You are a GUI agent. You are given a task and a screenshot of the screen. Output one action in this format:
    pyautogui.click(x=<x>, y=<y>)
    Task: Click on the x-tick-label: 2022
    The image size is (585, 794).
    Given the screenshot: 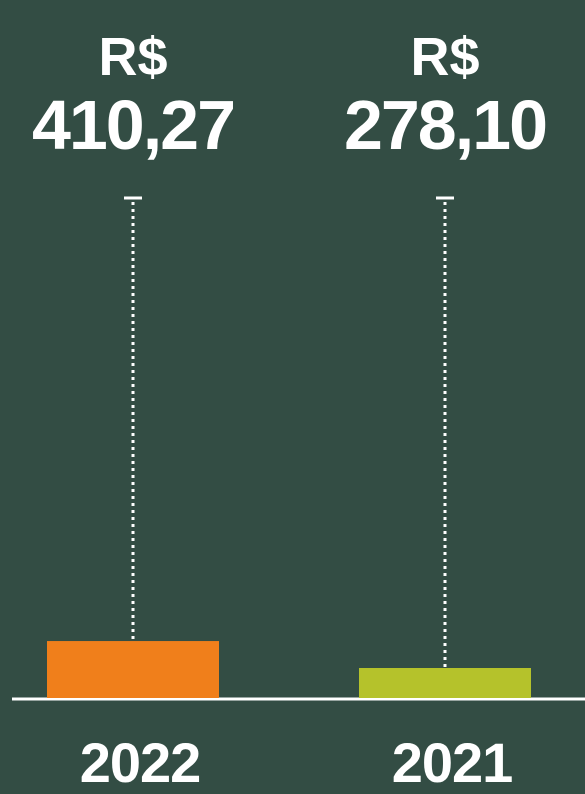 What is the action you would take?
    pyautogui.click(x=140, y=762)
    